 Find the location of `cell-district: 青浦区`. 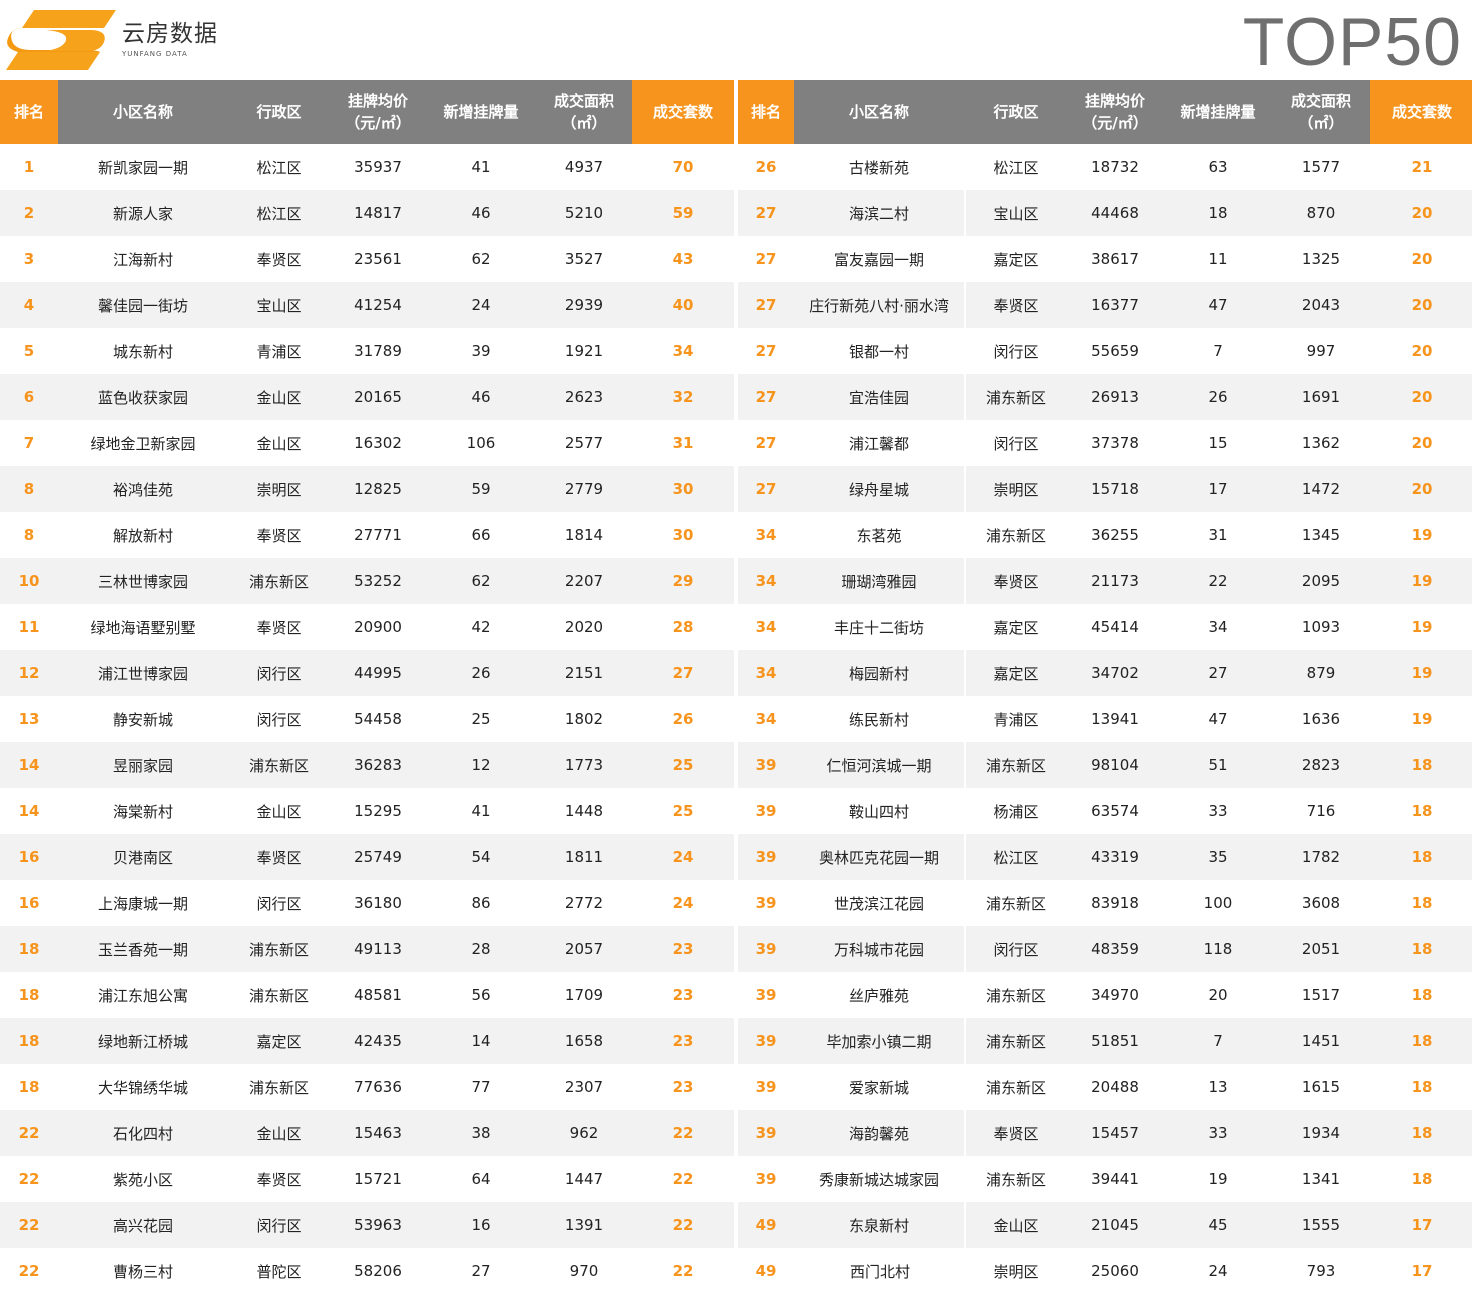

cell-district: 青浦区 is located at coordinates (279, 351).